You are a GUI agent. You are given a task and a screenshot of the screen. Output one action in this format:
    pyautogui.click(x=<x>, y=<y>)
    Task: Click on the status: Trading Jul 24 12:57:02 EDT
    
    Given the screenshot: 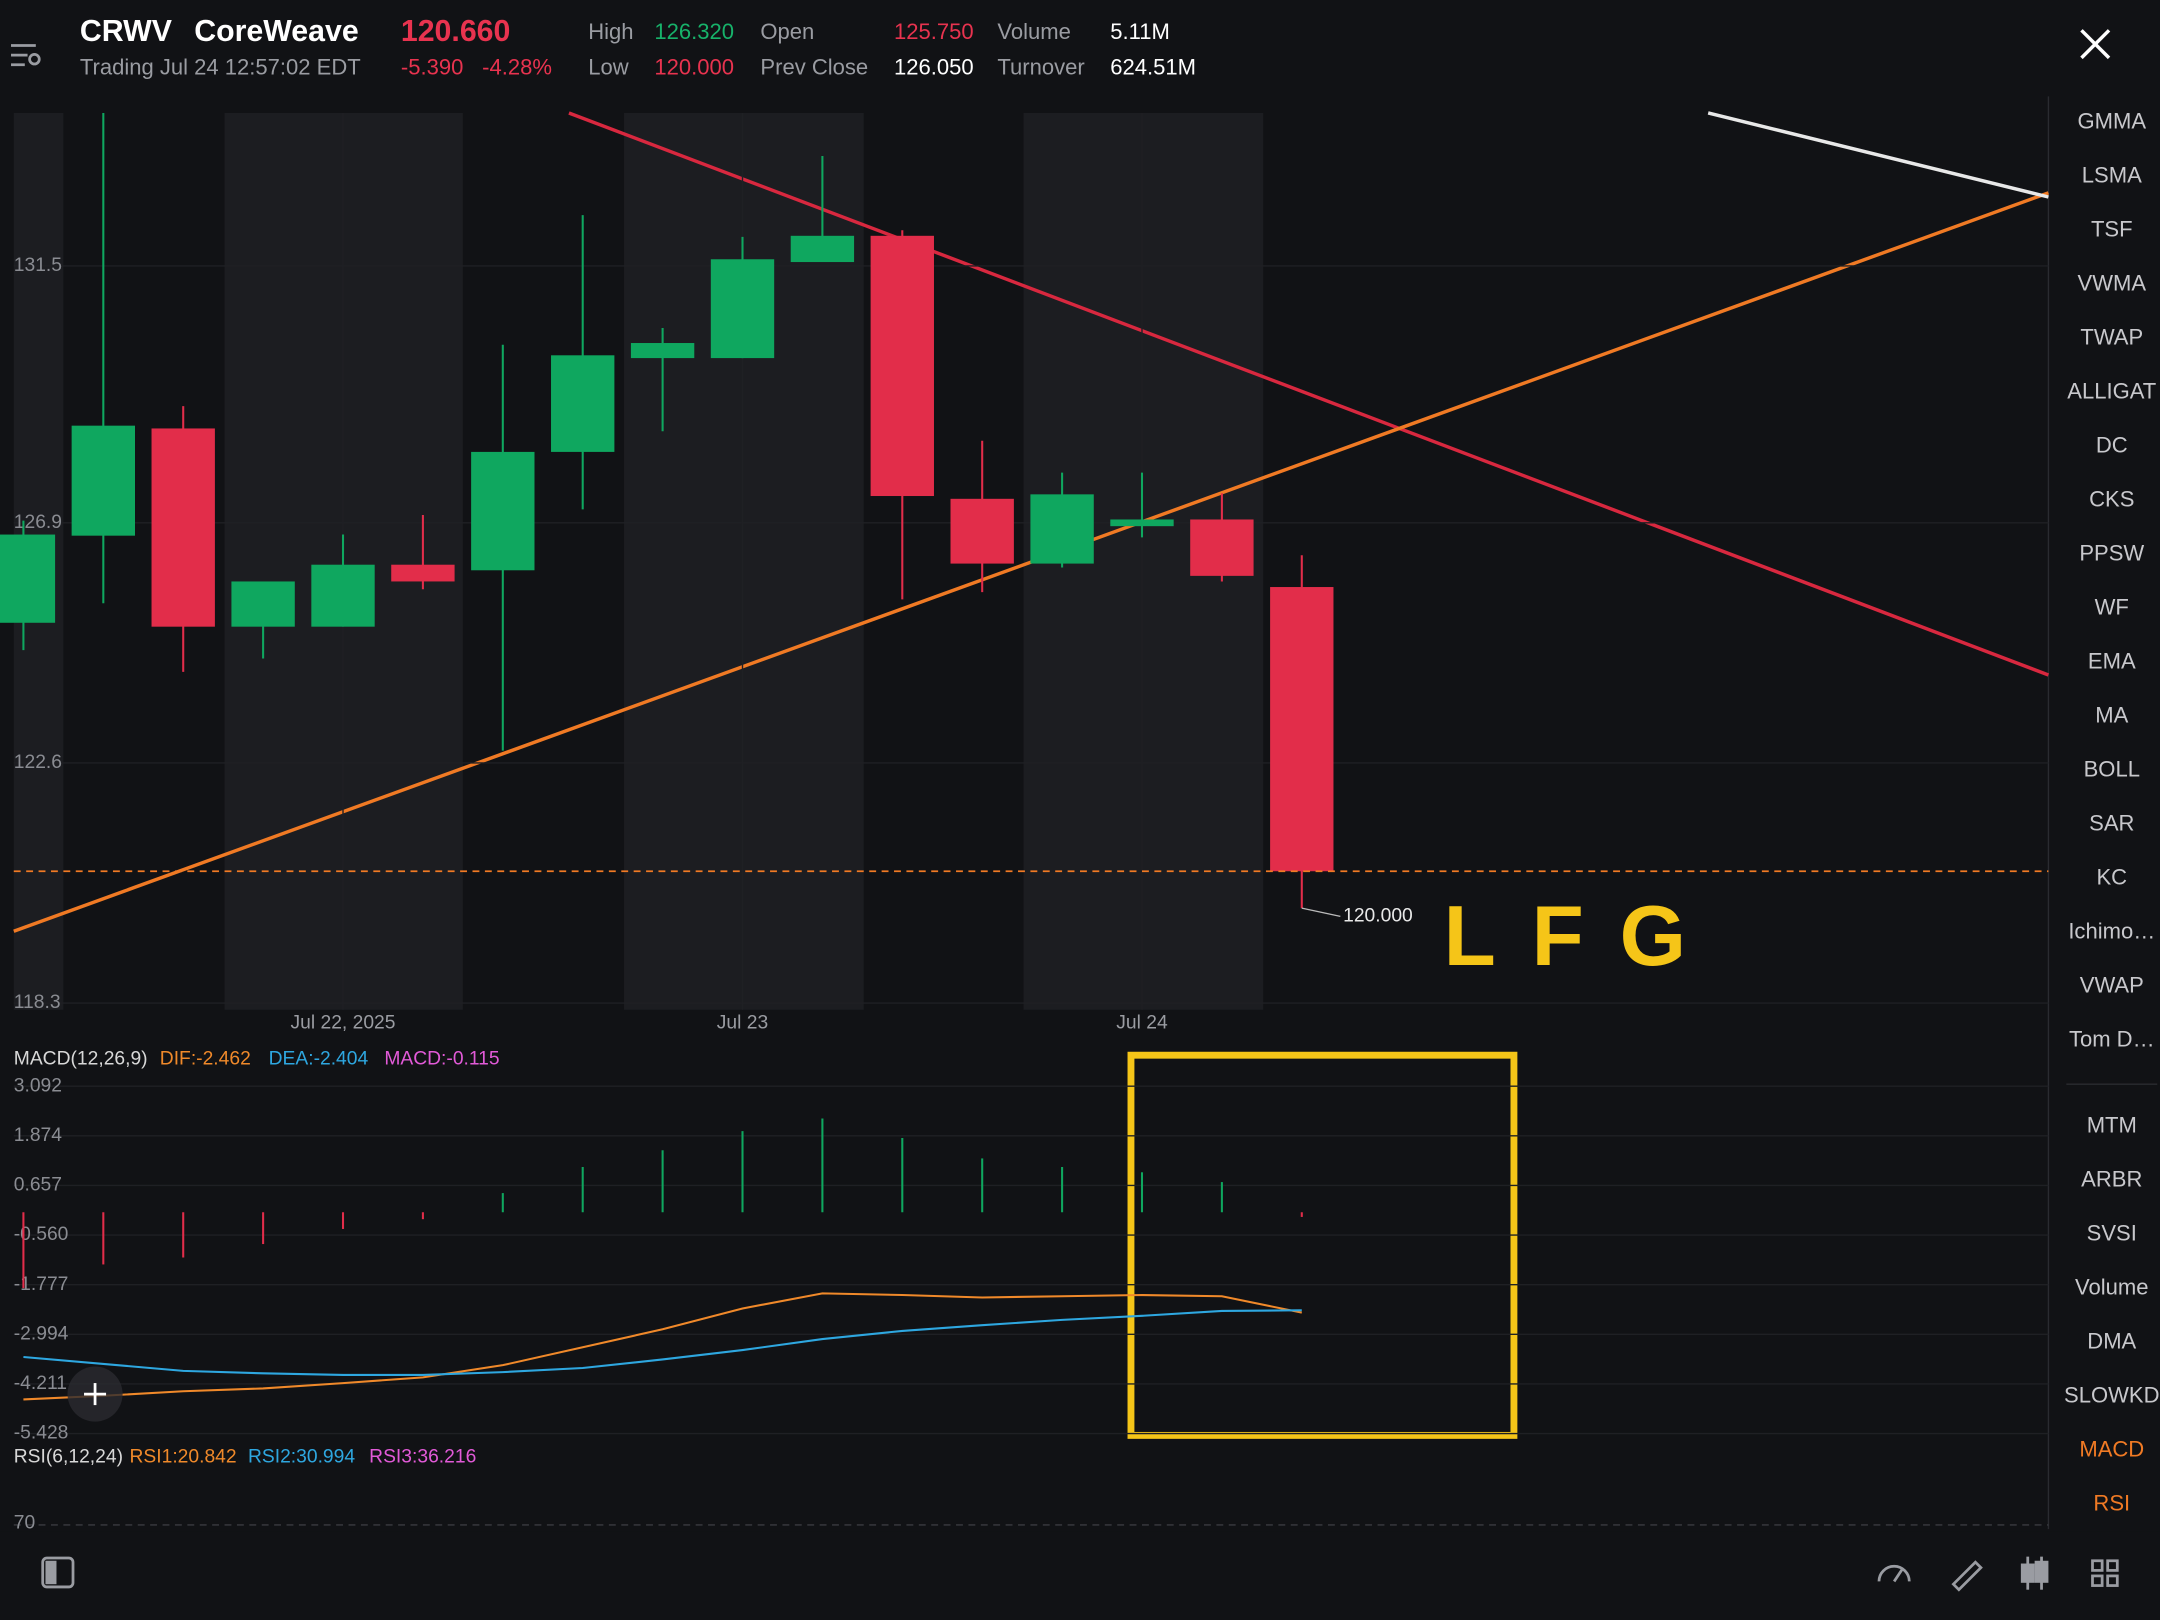 What is the action you would take?
    pyautogui.click(x=220, y=67)
    